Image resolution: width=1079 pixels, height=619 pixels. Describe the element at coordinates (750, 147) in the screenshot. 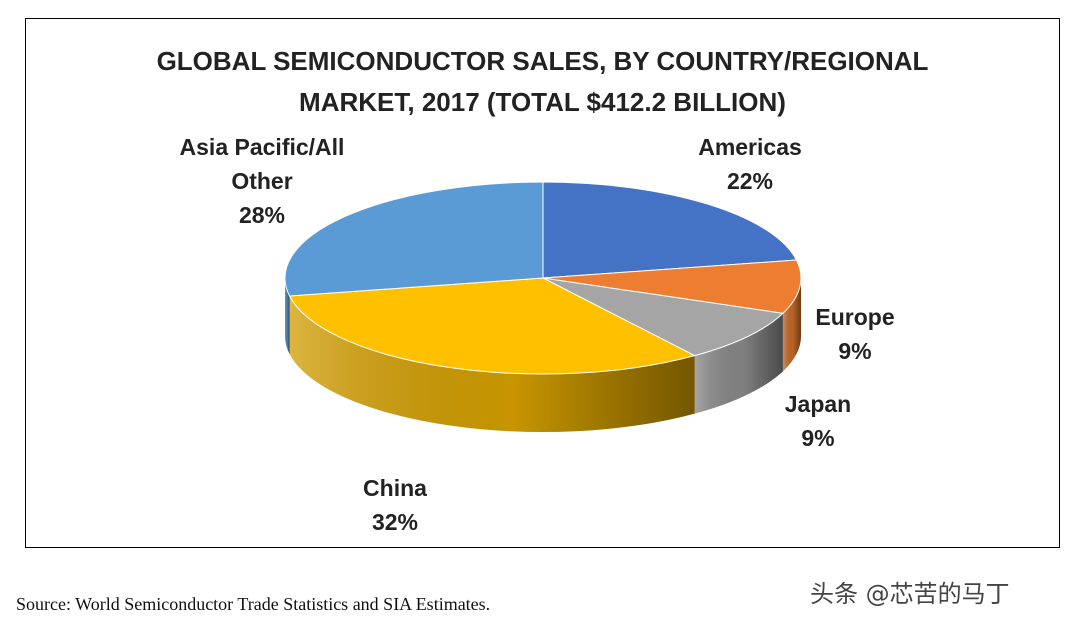

I see `slice-name-0: Americas` at that location.